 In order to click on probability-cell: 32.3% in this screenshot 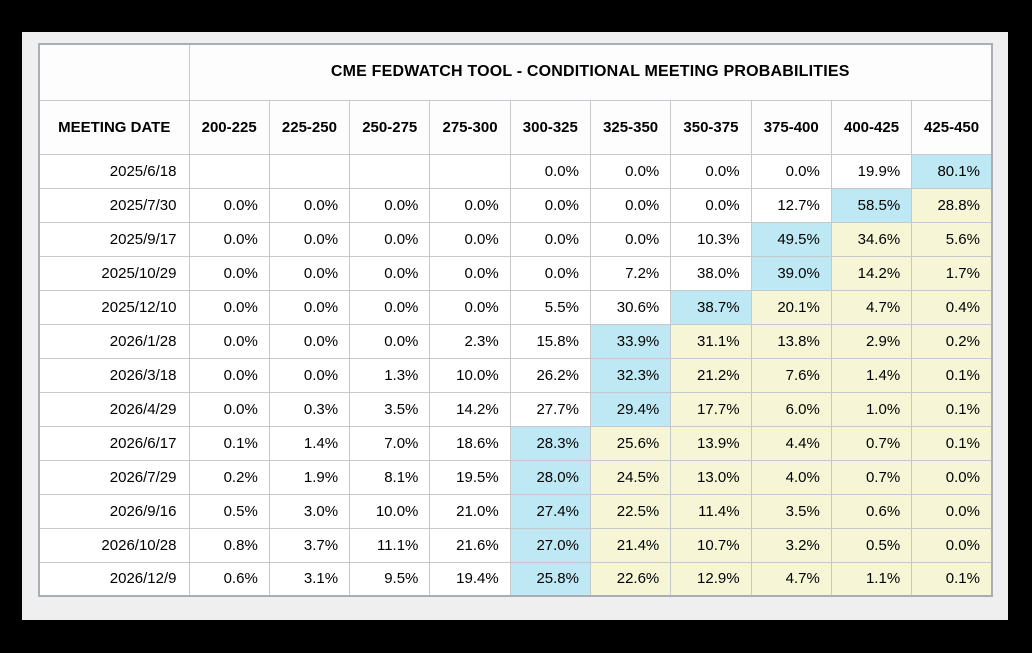, I will do `click(630, 375)`.